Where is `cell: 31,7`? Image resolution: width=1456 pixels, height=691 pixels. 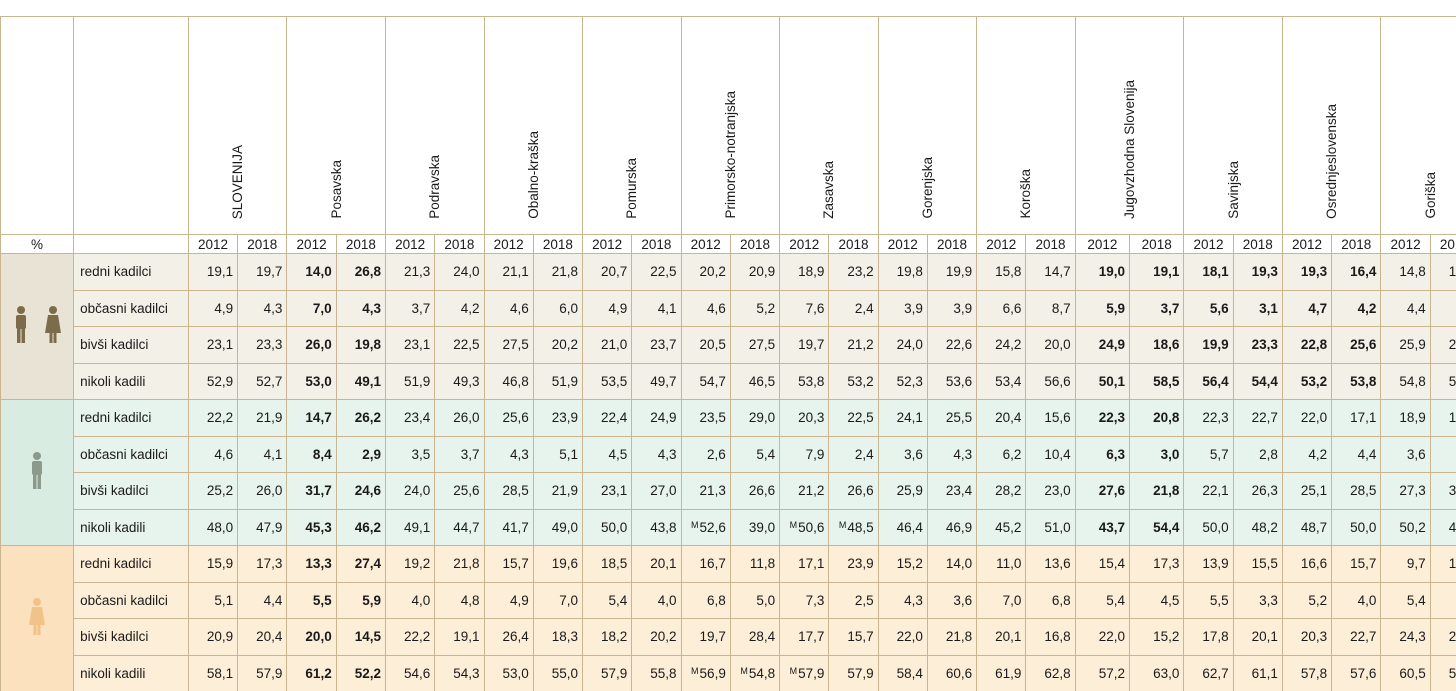 cell: 31,7 is located at coordinates (311, 491).